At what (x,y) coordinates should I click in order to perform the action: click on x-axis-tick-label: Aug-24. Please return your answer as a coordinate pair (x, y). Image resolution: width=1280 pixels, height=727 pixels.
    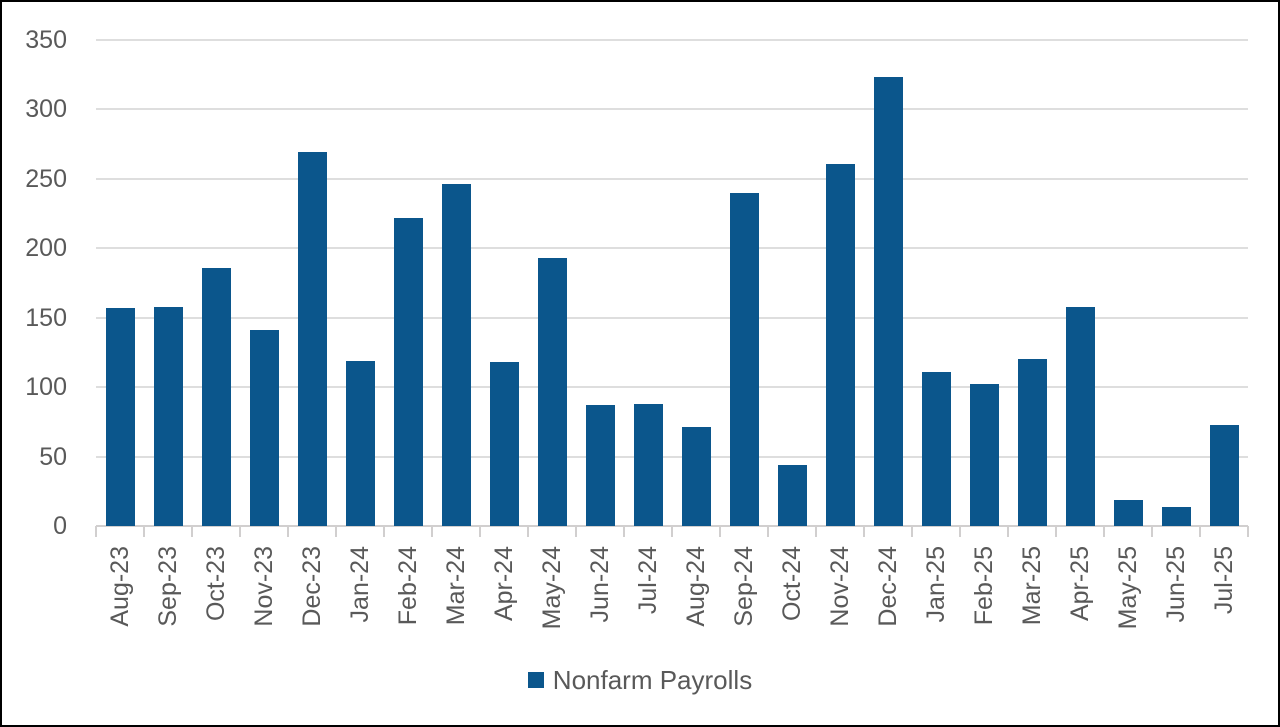
    Looking at the image, I should click on (696, 586).